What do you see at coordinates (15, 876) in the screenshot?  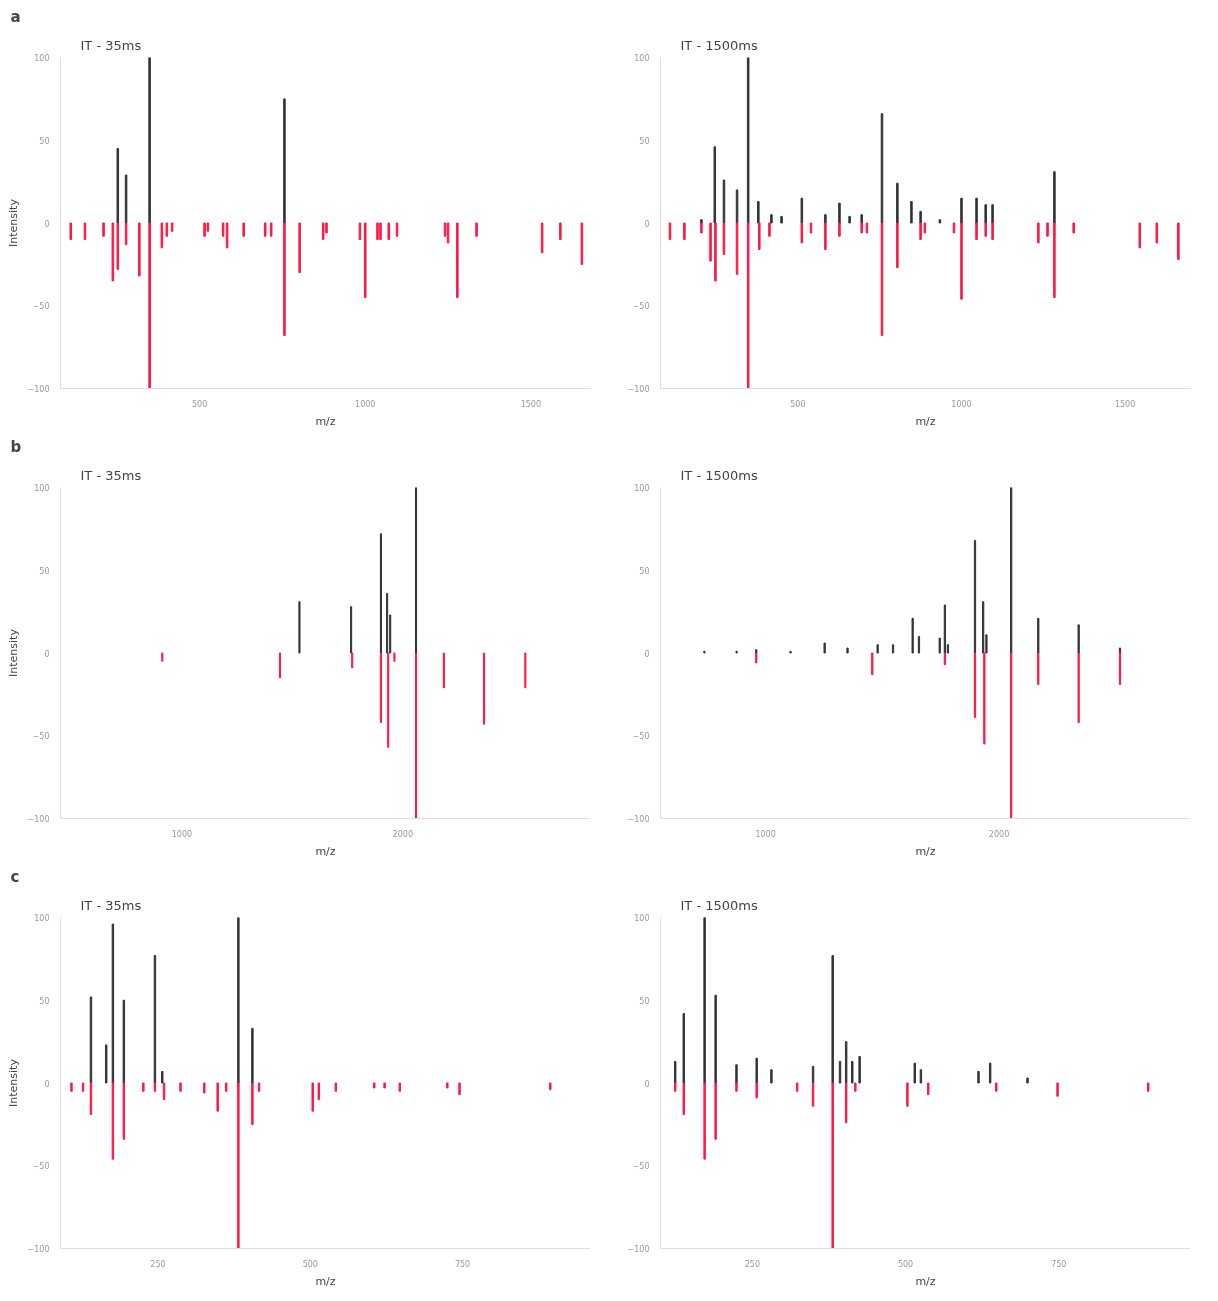 I see `text: c` at bounding box center [15, 876].